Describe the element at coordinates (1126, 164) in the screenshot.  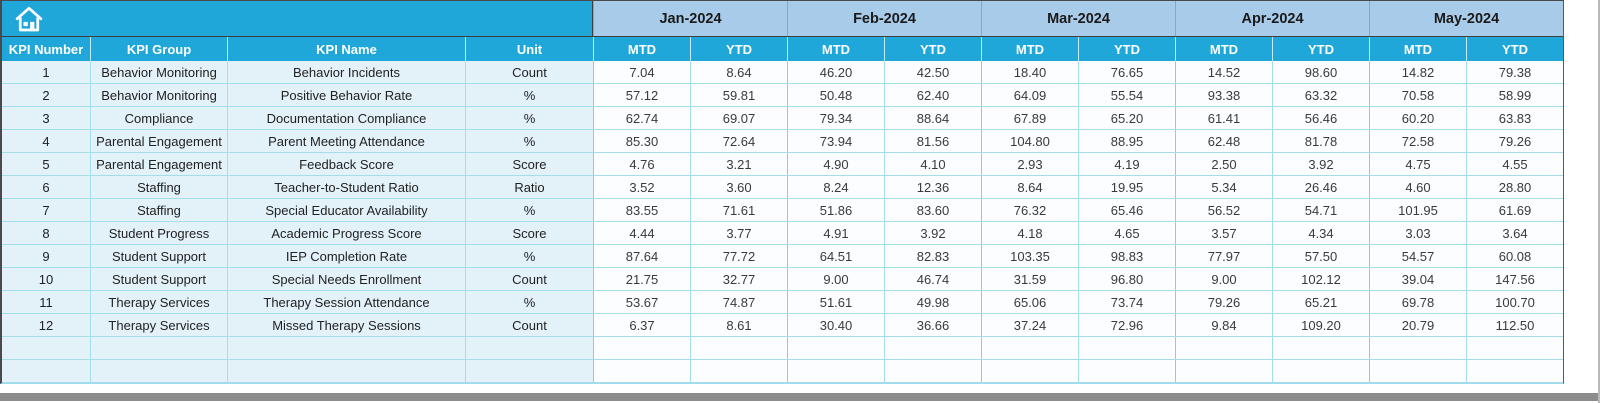
I see `cell-value: 4.19` at that location.